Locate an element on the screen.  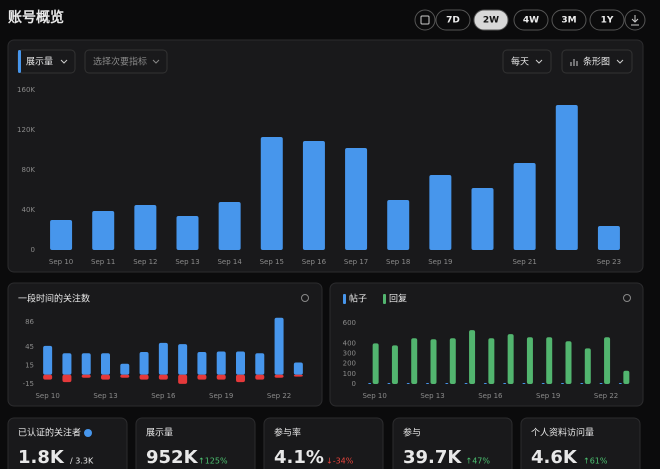
x-tick-label: Sep 18 is located at coordinates (398, 262).